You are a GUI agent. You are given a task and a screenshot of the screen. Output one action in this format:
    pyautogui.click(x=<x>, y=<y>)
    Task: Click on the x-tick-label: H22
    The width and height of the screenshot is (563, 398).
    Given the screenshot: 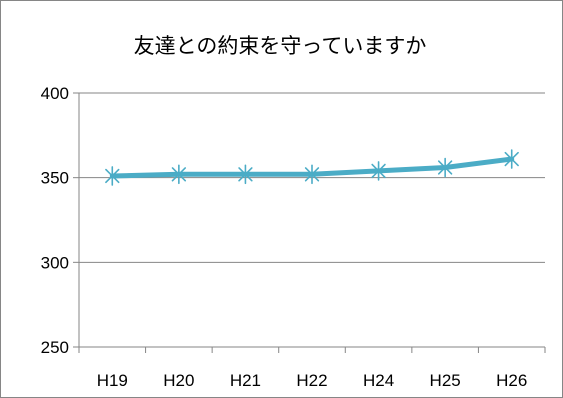 What is the action you would take?
    pyautogui.click(x=311, y=380)
    